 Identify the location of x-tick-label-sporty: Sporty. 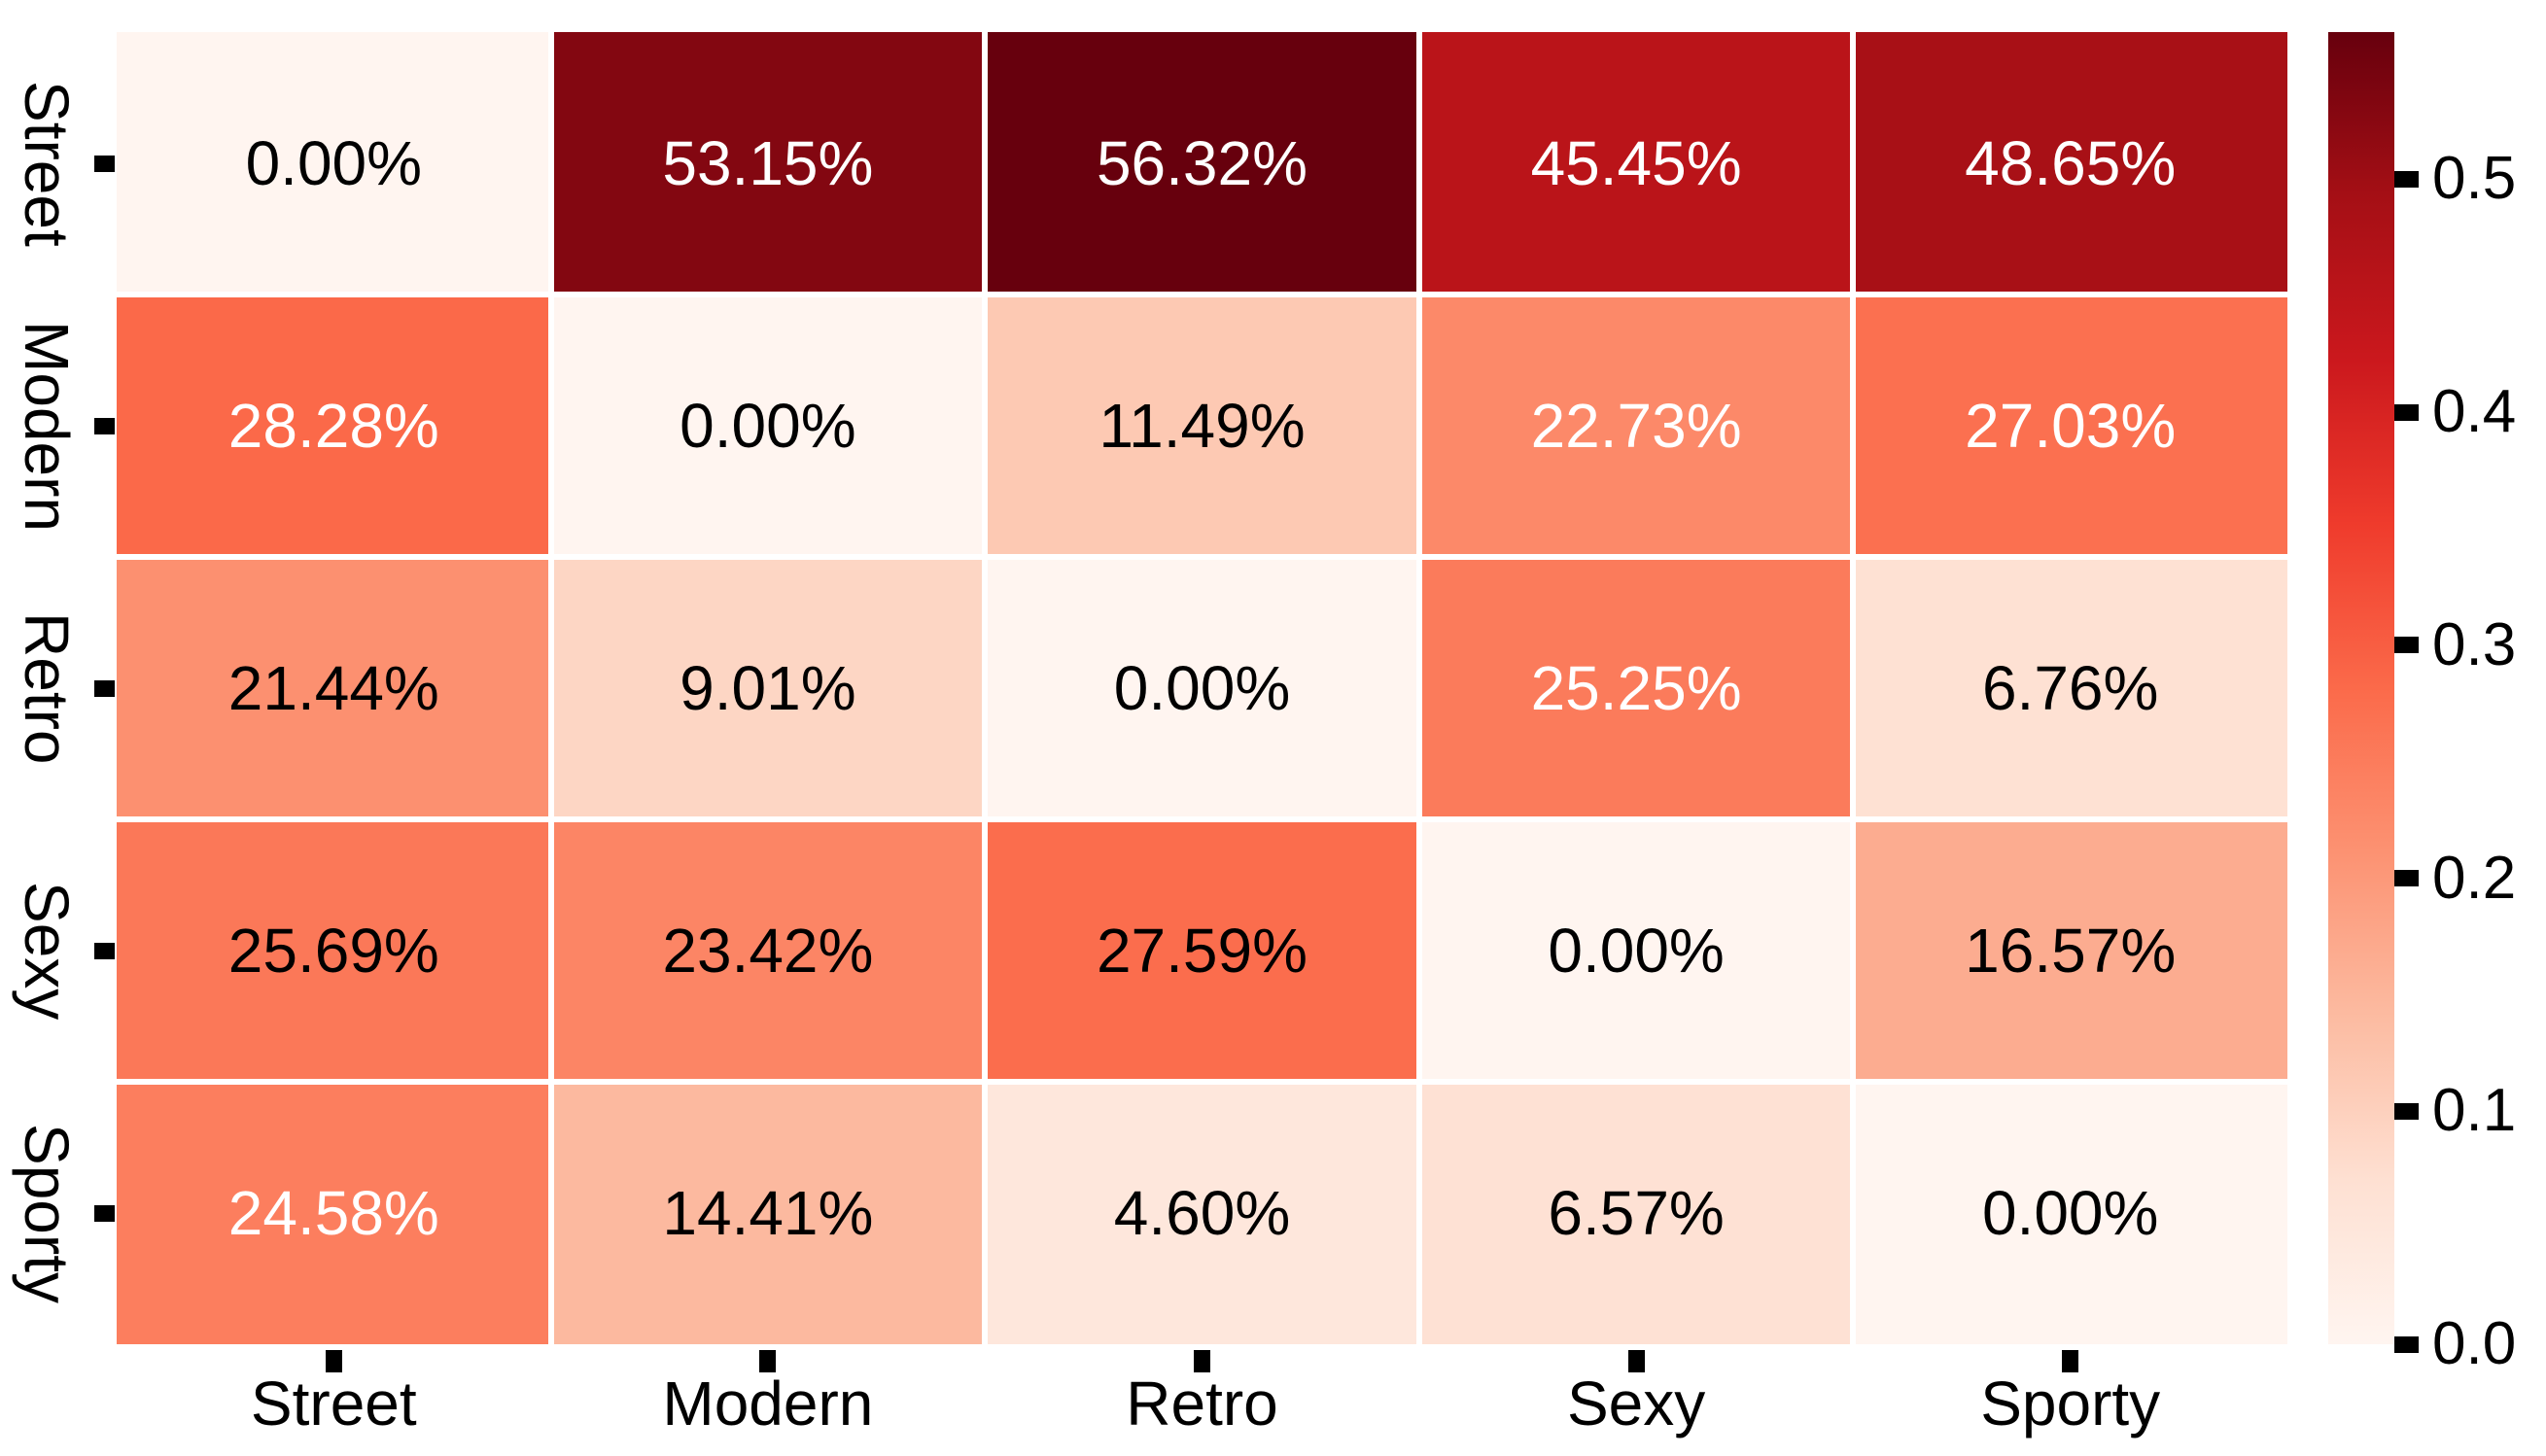
(2070, 1404).